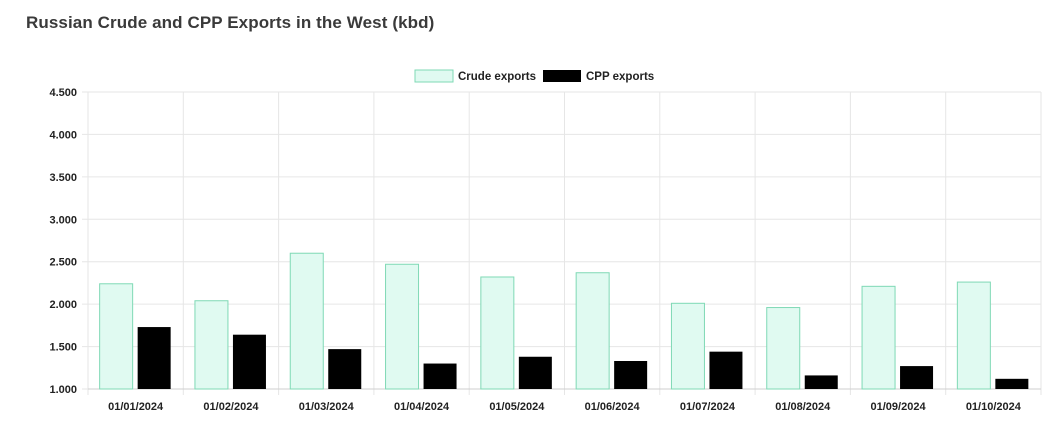  What do you see at coordinates (63, 241) in the screenshot?
I see `y-axis-ticks: 4.500 4.000 3.500 3.000 2.500 2.000 1.500 1.000` at bounding box center [63, 241].